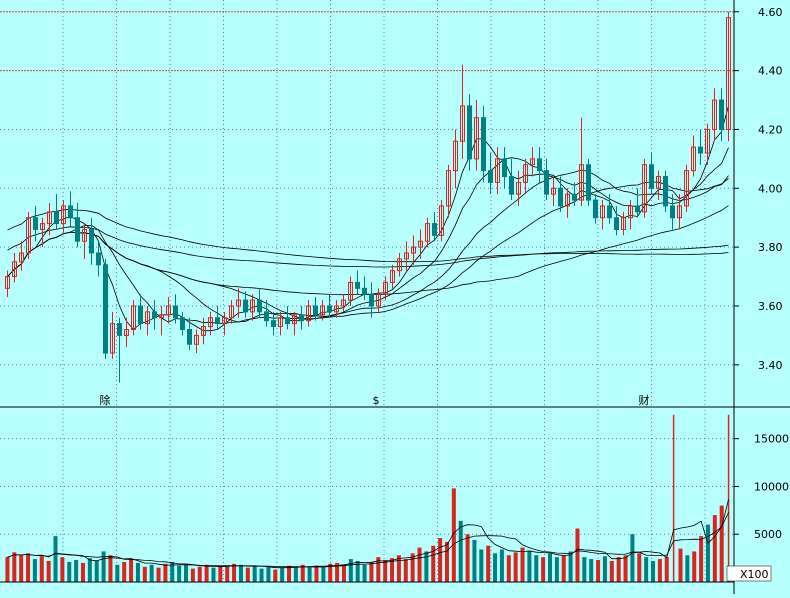 The height and width of the screenshot is (598, 790). What do you see at coordinates (770, 365) in the screenshot?
I see `y-tick-label: 3.40` at bounding box center [770, 365].